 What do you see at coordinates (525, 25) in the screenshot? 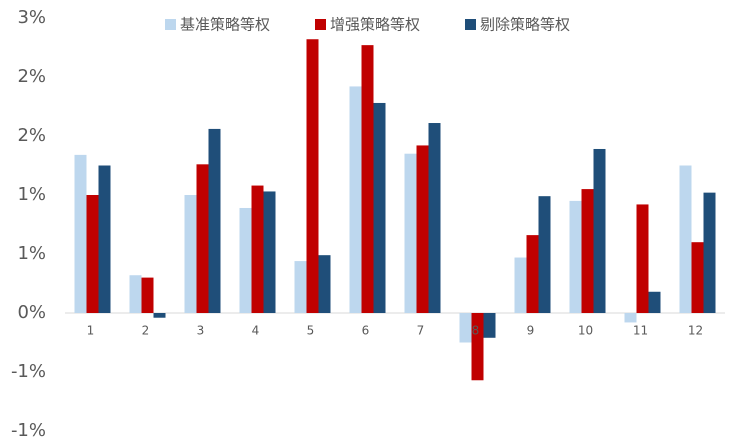
I see `legend-label: 剔除策略等权` at bounding box center [525, 25].